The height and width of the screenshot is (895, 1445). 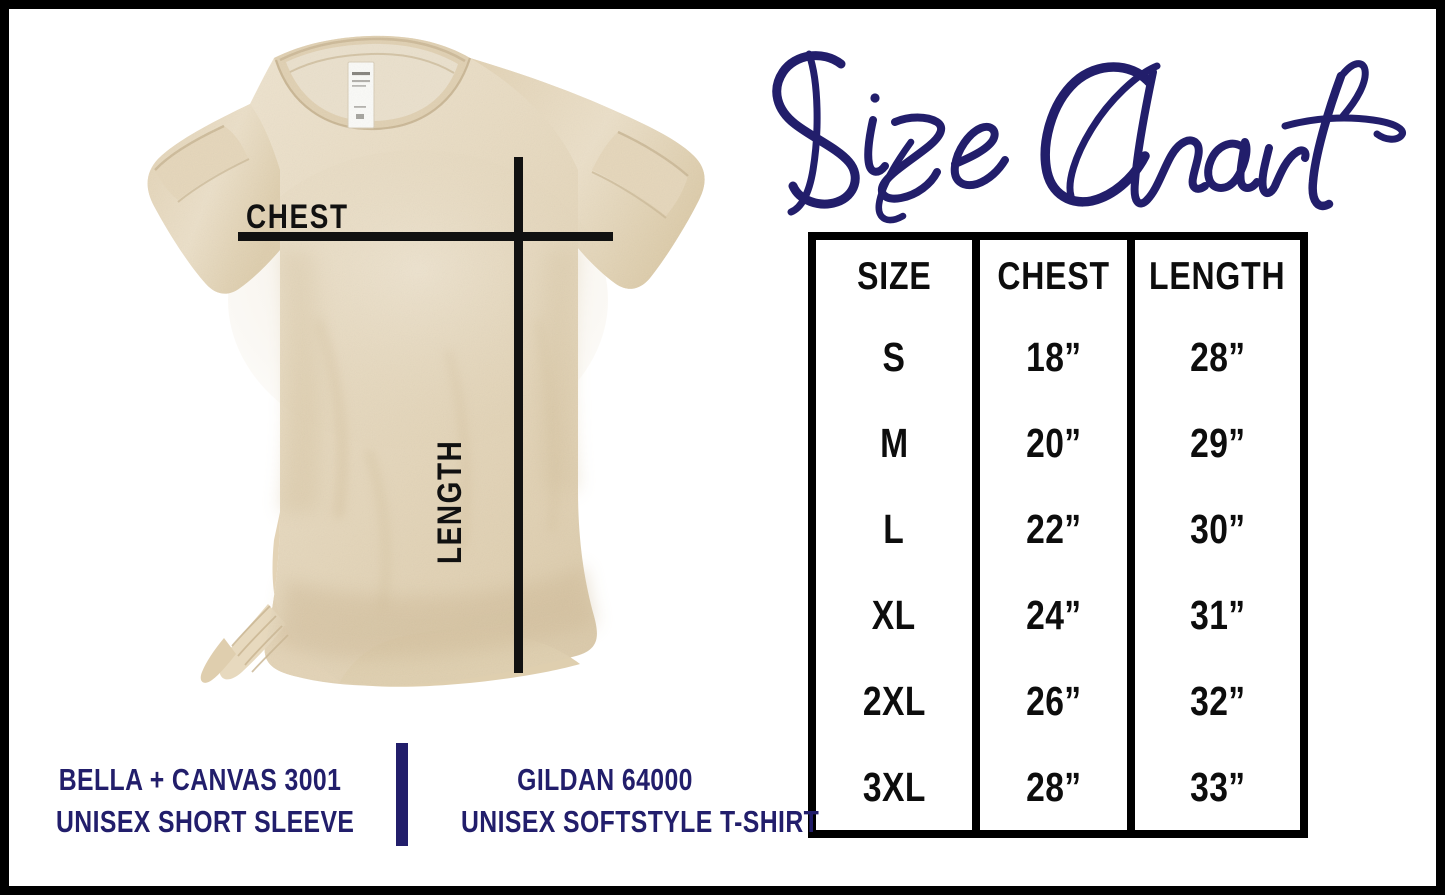 I want to click on table-row: 31”, so click(x=1217, y=614).